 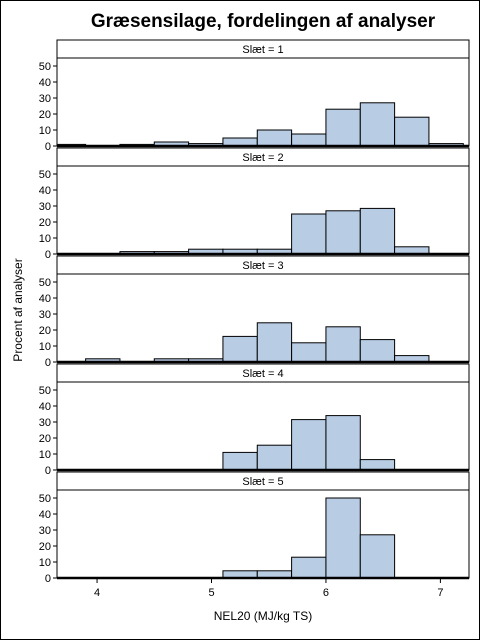 I want to click on panel-strip-label: Slæt = 2, so click(x=262, y=158).